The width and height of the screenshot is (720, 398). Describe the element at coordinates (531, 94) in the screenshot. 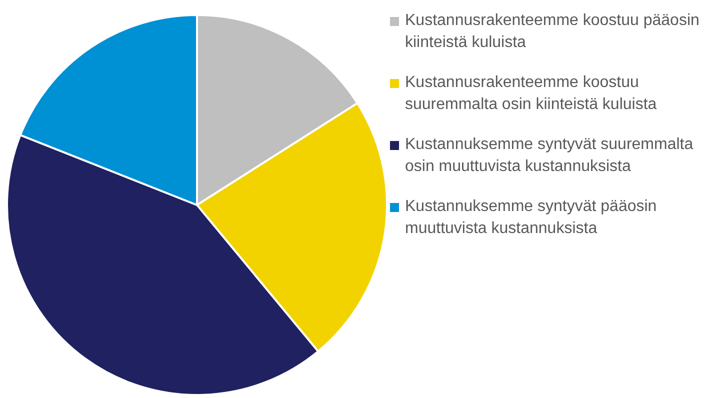

I see `legend-label: Kustannusrakenteemme koostuu suuremmalta osin kiinteistä kuluista` at that location.